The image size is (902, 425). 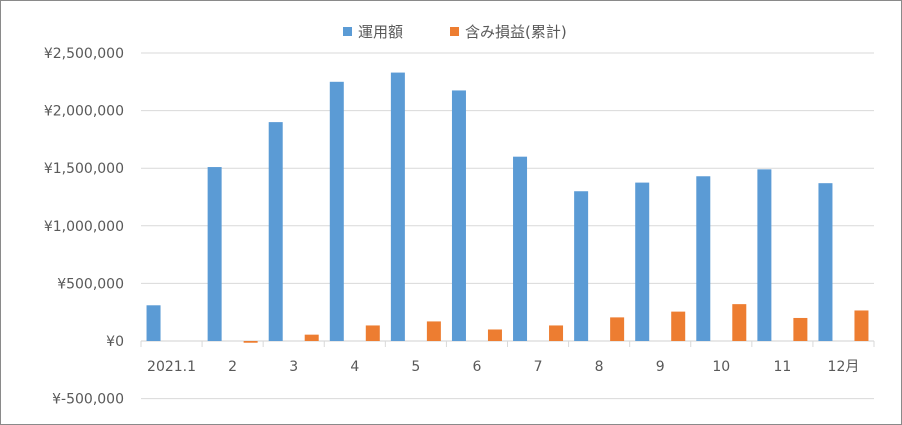 I want to click on x-tick-label: 5, so click(x=415, y=367).